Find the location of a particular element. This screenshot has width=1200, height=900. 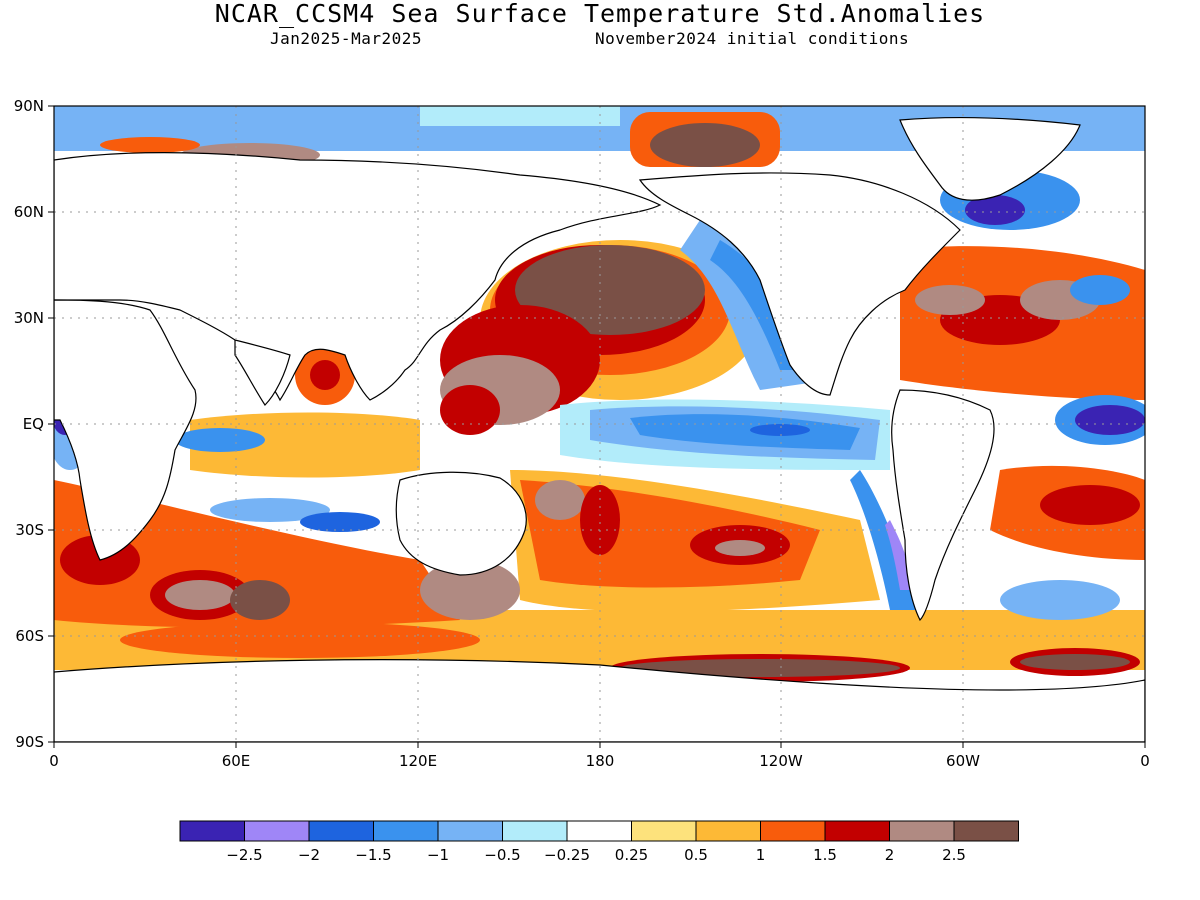

lon-label-120w: 120W is located at coordinates (781, 761).